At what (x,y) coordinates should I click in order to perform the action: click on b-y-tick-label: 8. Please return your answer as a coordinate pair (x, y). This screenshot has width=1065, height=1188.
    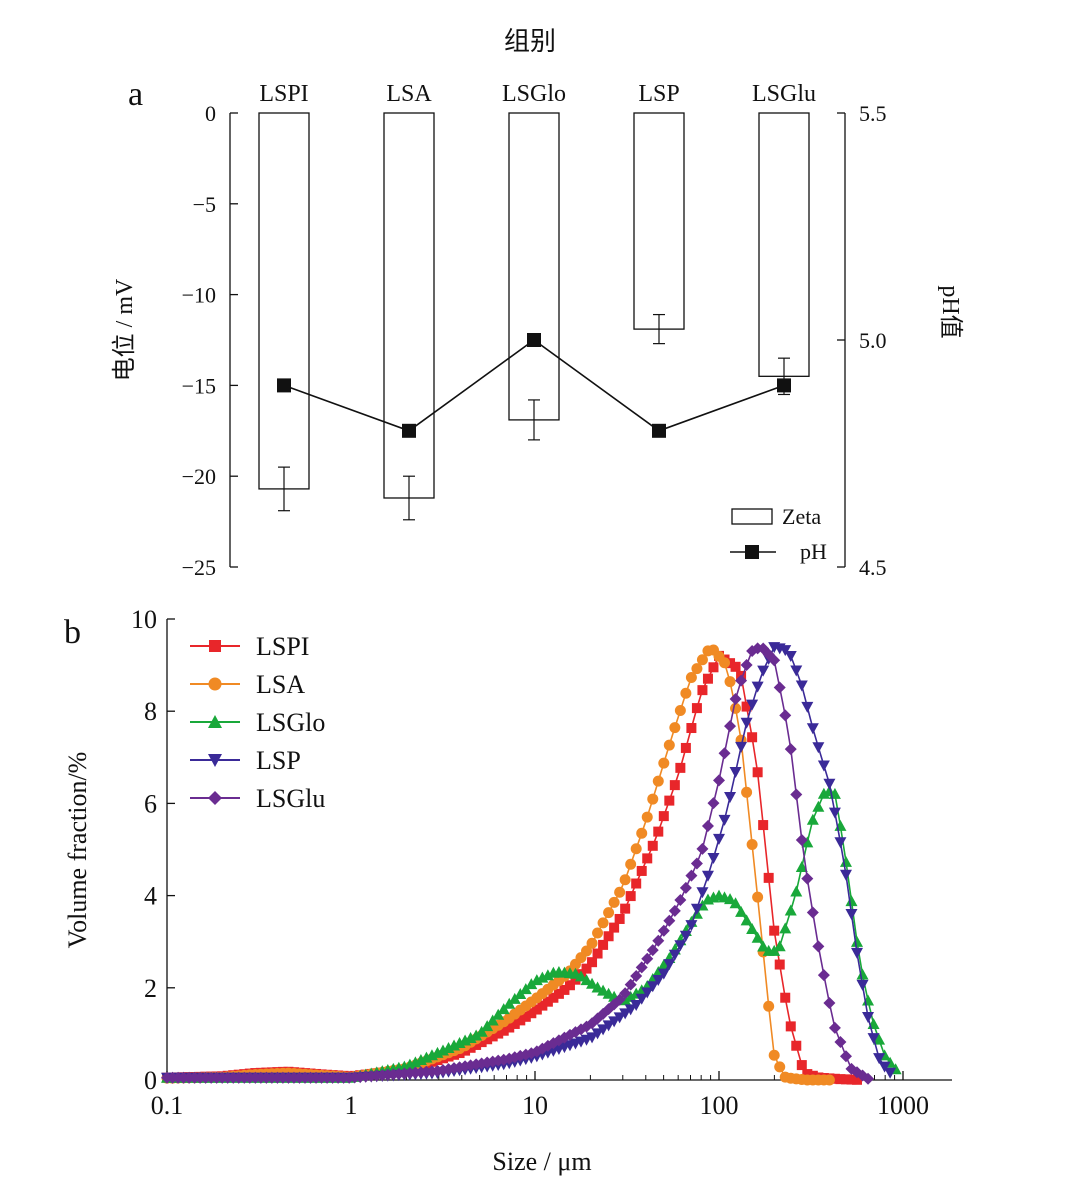
    Looking at the image, I should click on (150, 711).